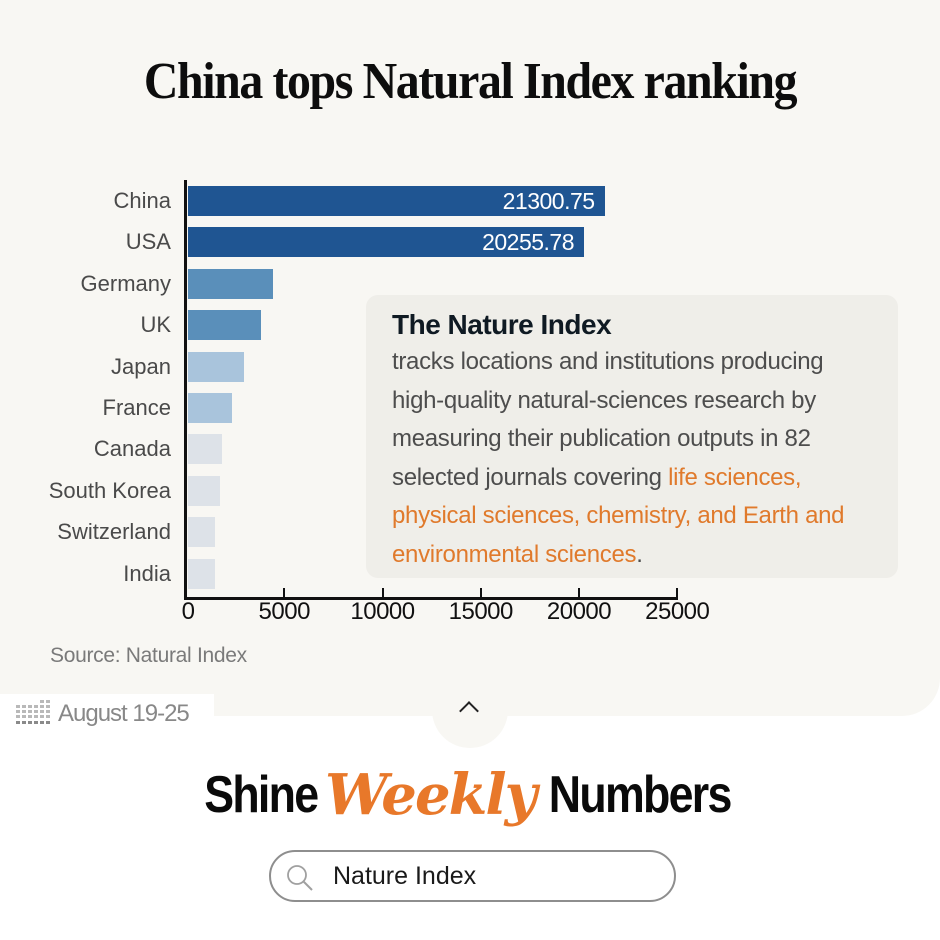 The width and height of the screenshot is (940, 940). What do you see at coordinates (677, 611) in the screenshot?
I see `x-tick-label: 25000` at bounding box center [677, 611].